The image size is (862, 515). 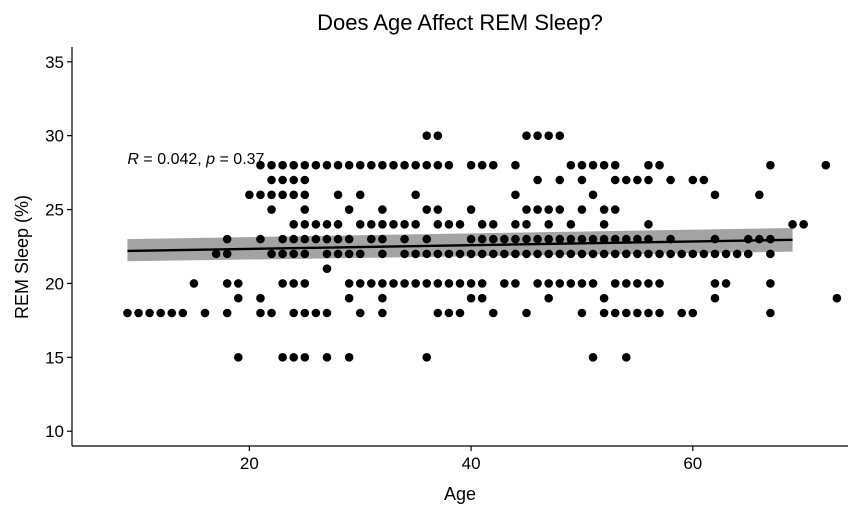 What do you see at coordinates (54, 431) in the screenshot?
I see `y-tick-label: 10` at bounding box center [54, 431].